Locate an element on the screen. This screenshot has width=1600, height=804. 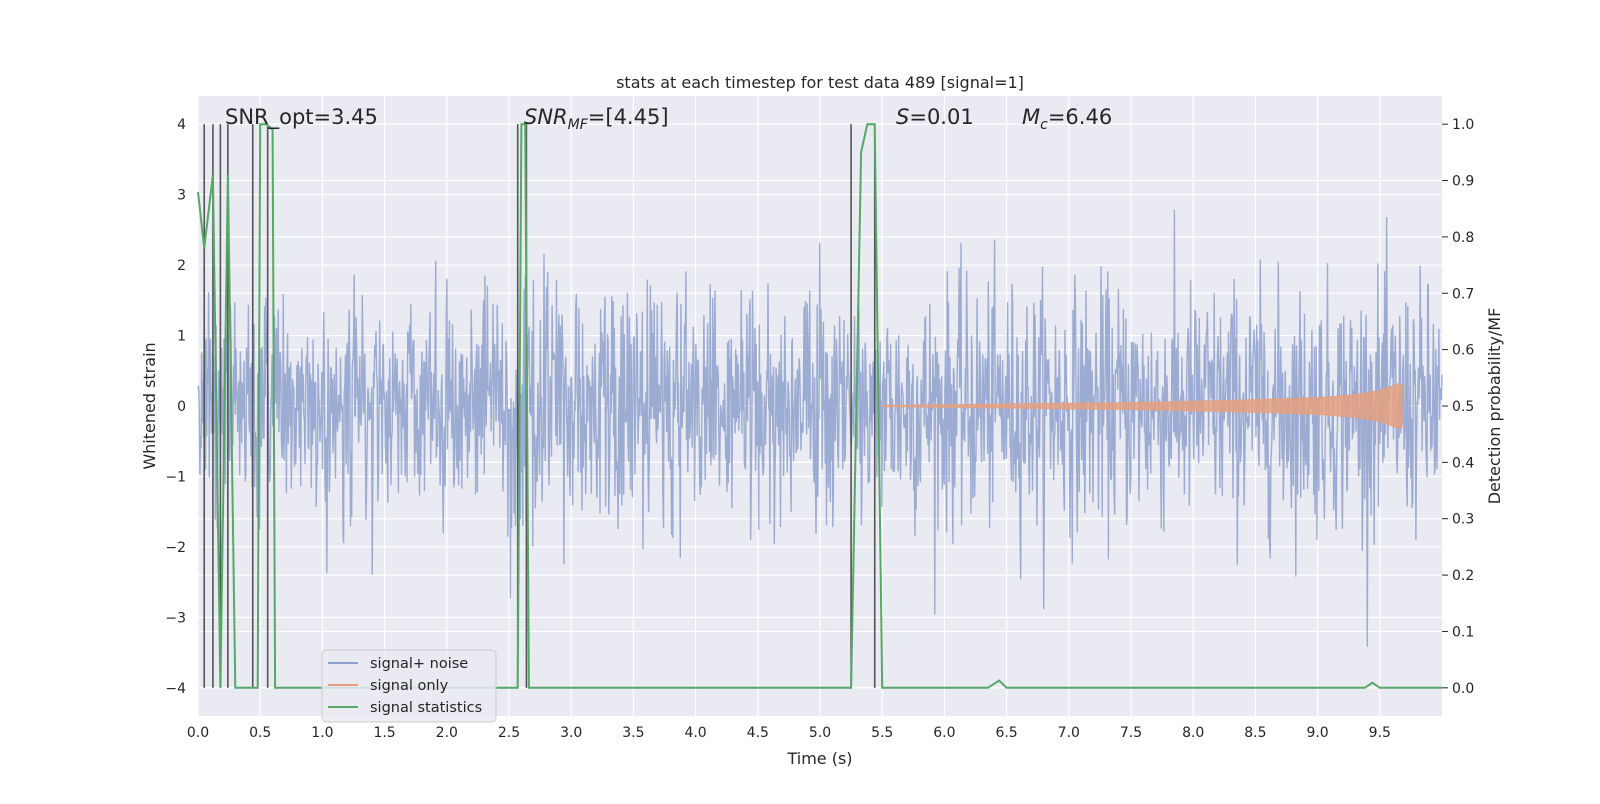
y-axis-ticks: −4 −3 −2 −1 0 1 2 3 4 is located at coordinates (175, 407).